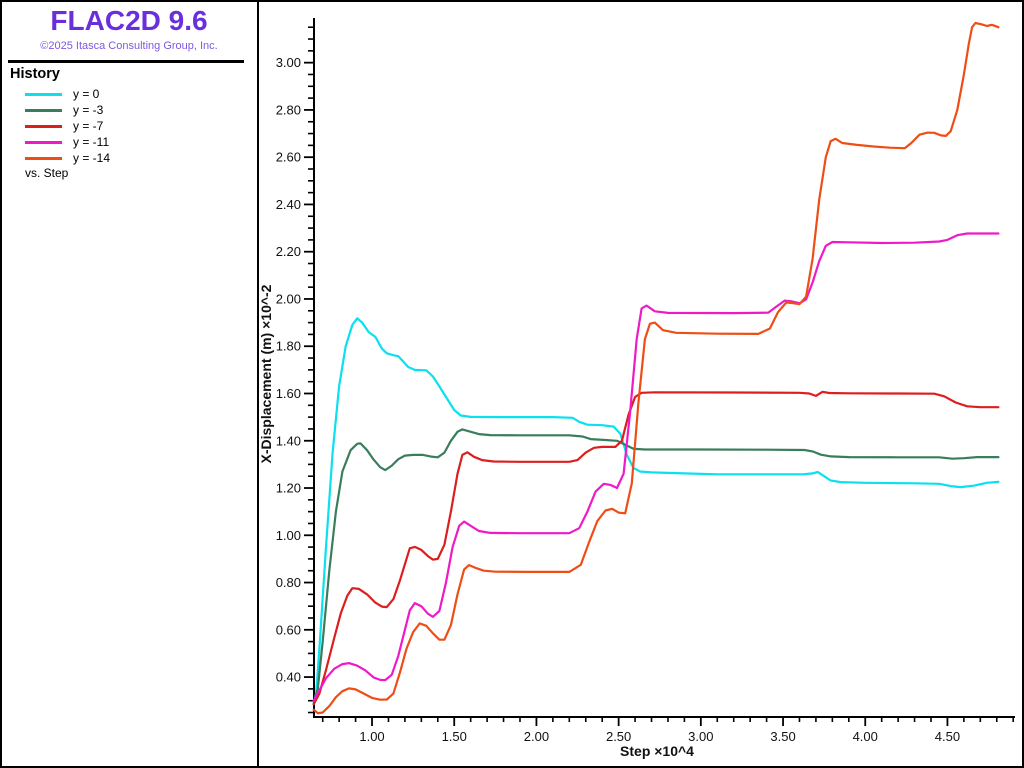  What do you see at coordinates (947, 736) in the screenshot?
I see `x-axis-tick-label: 4.50` at bounding box center [947, 736].